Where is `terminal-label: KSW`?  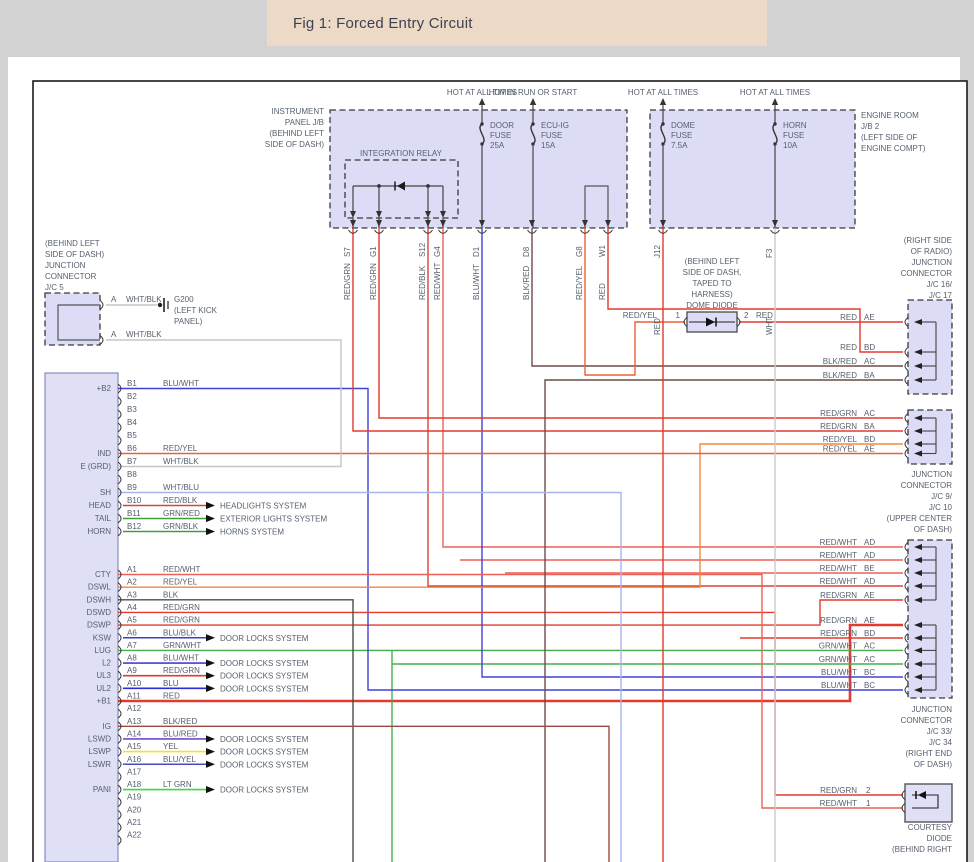
terminal-label: KSW is located at coordinates (102, 637).